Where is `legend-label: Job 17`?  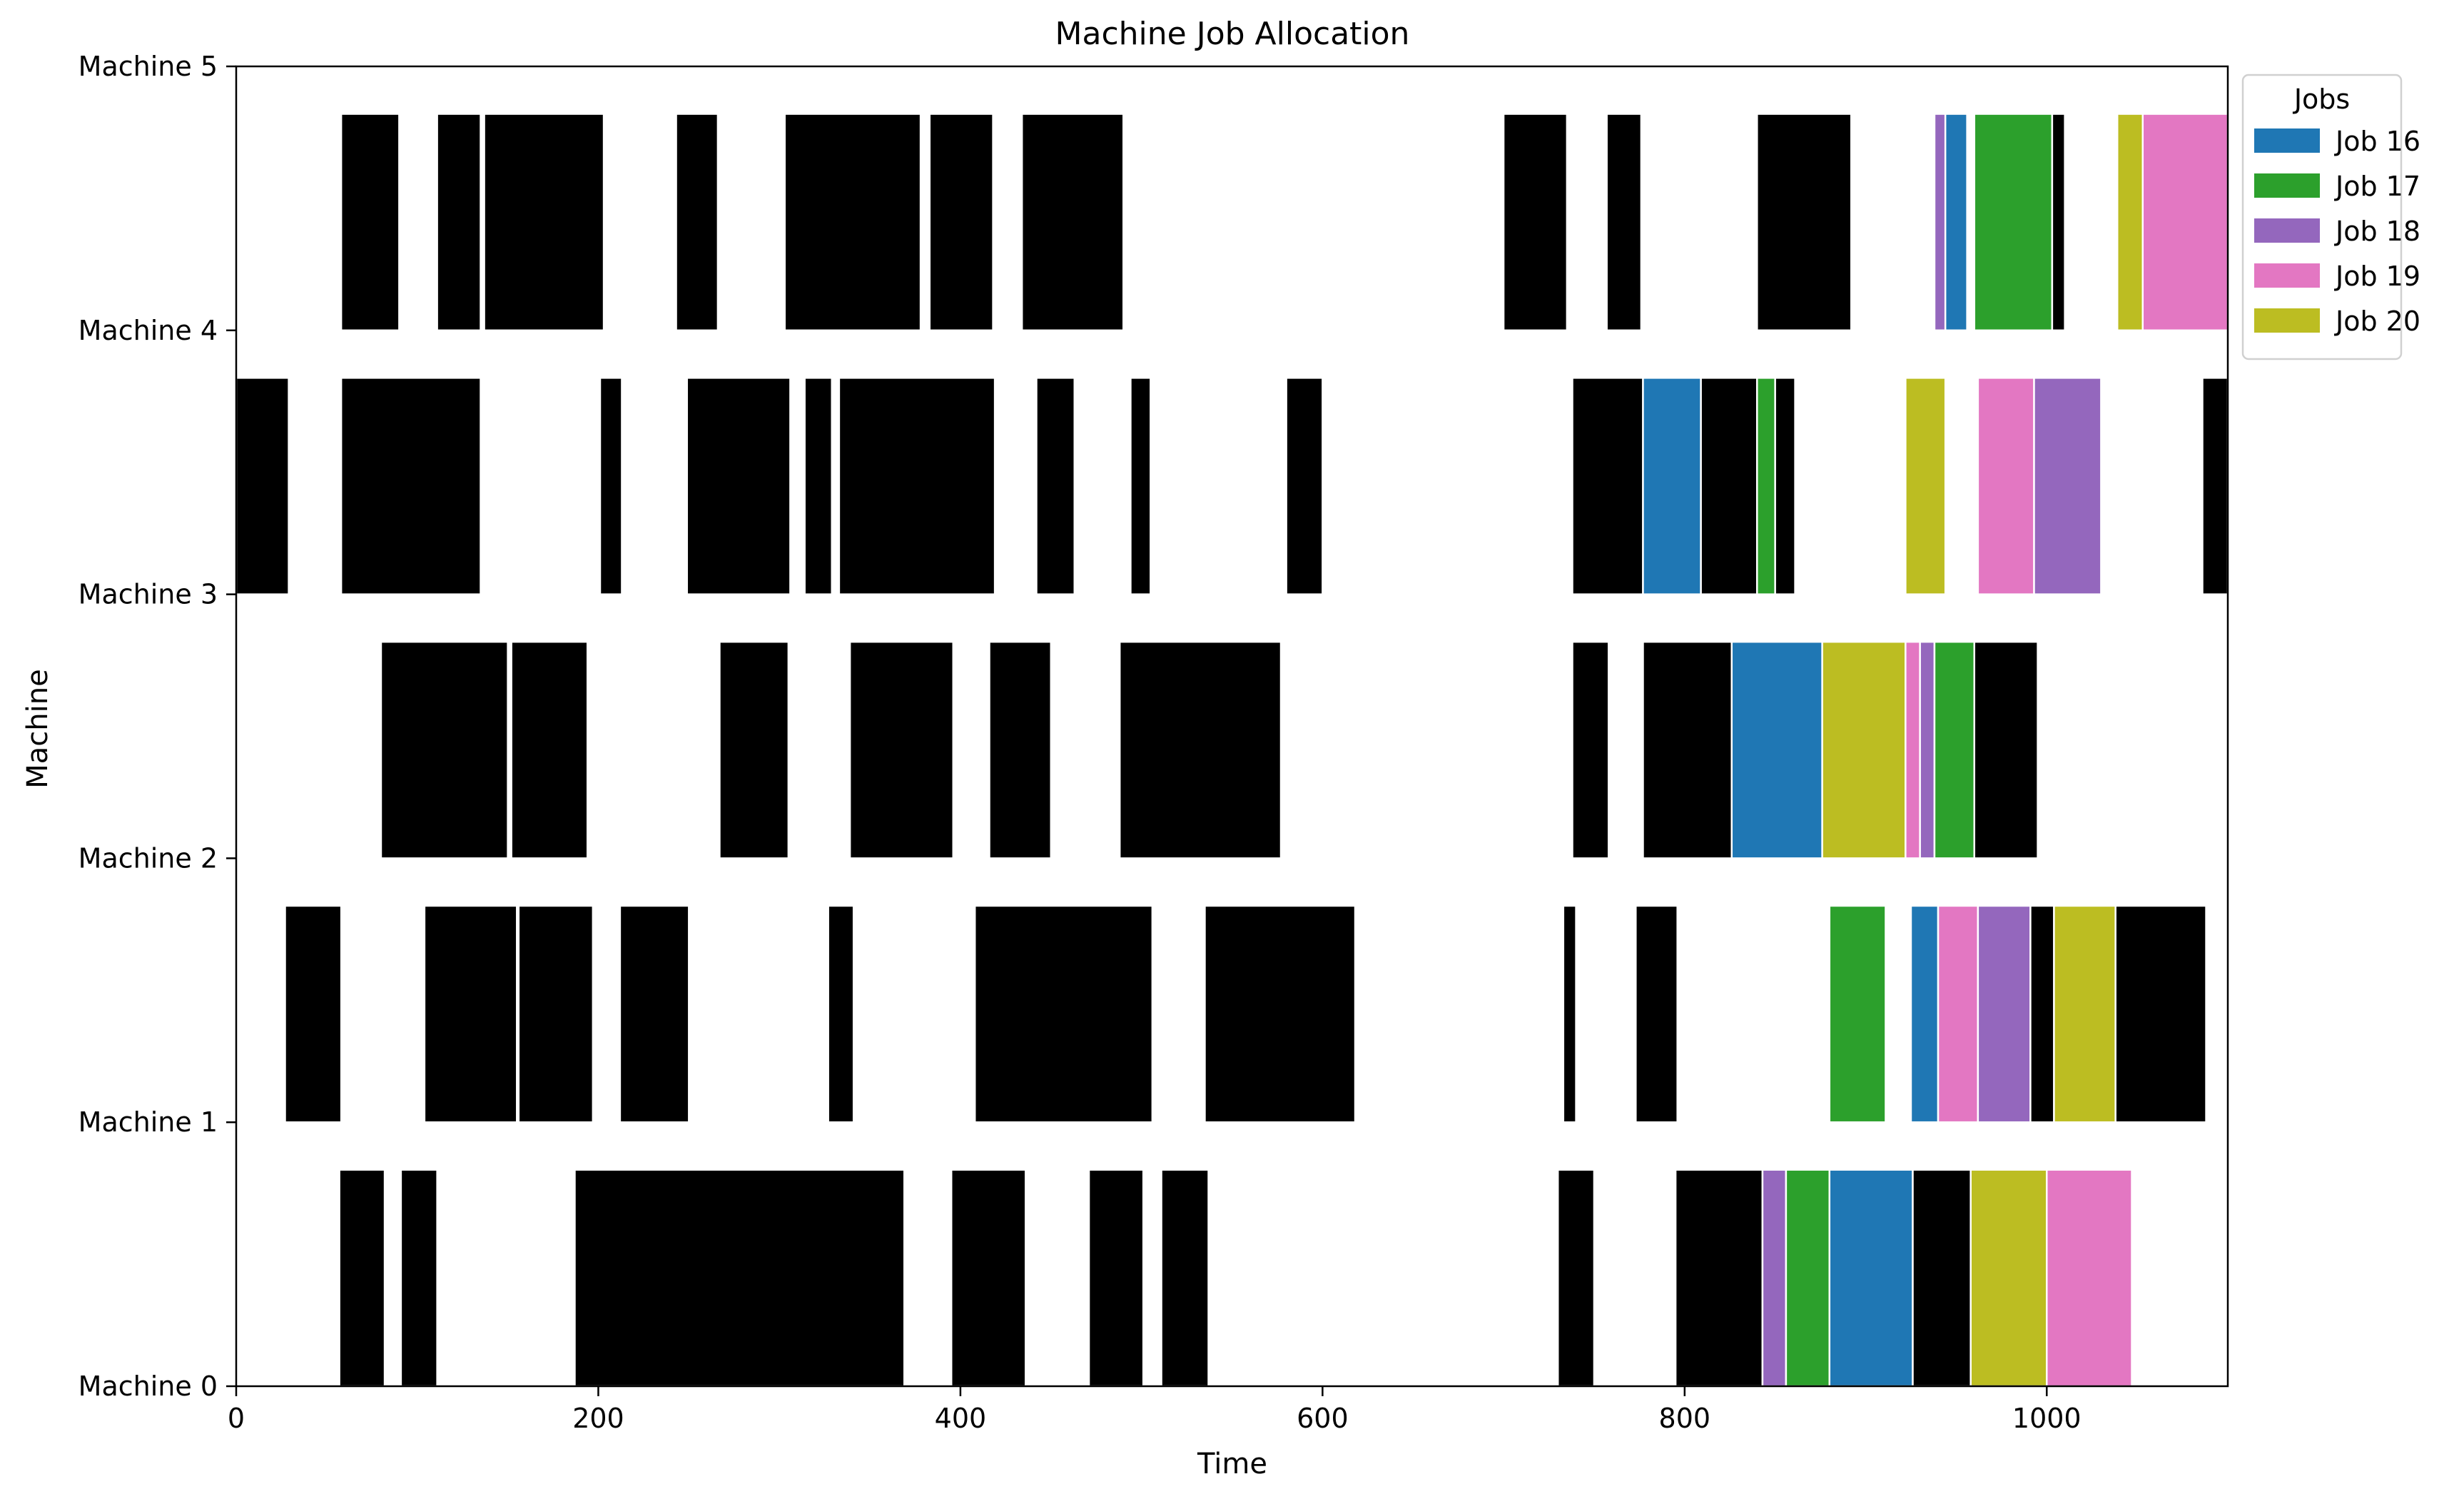
legend-label: Job 17 is located at coordinates (2377, 186).